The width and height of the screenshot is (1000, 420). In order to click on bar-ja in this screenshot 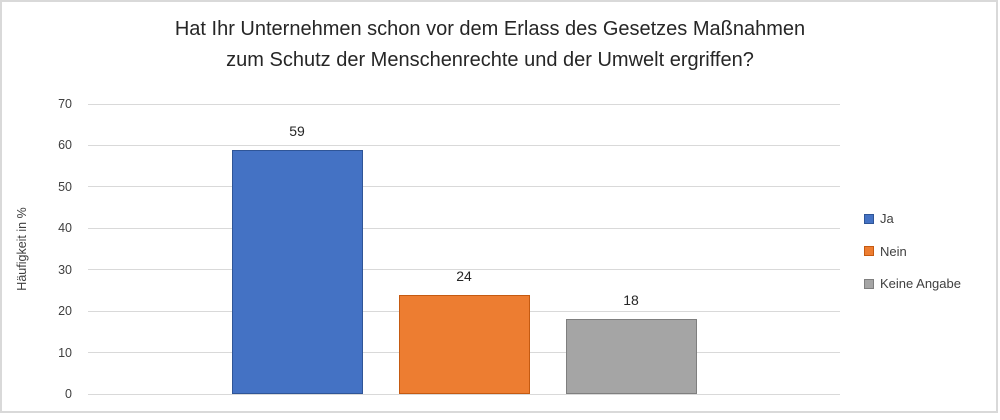, I will do `click(297, 271)`.